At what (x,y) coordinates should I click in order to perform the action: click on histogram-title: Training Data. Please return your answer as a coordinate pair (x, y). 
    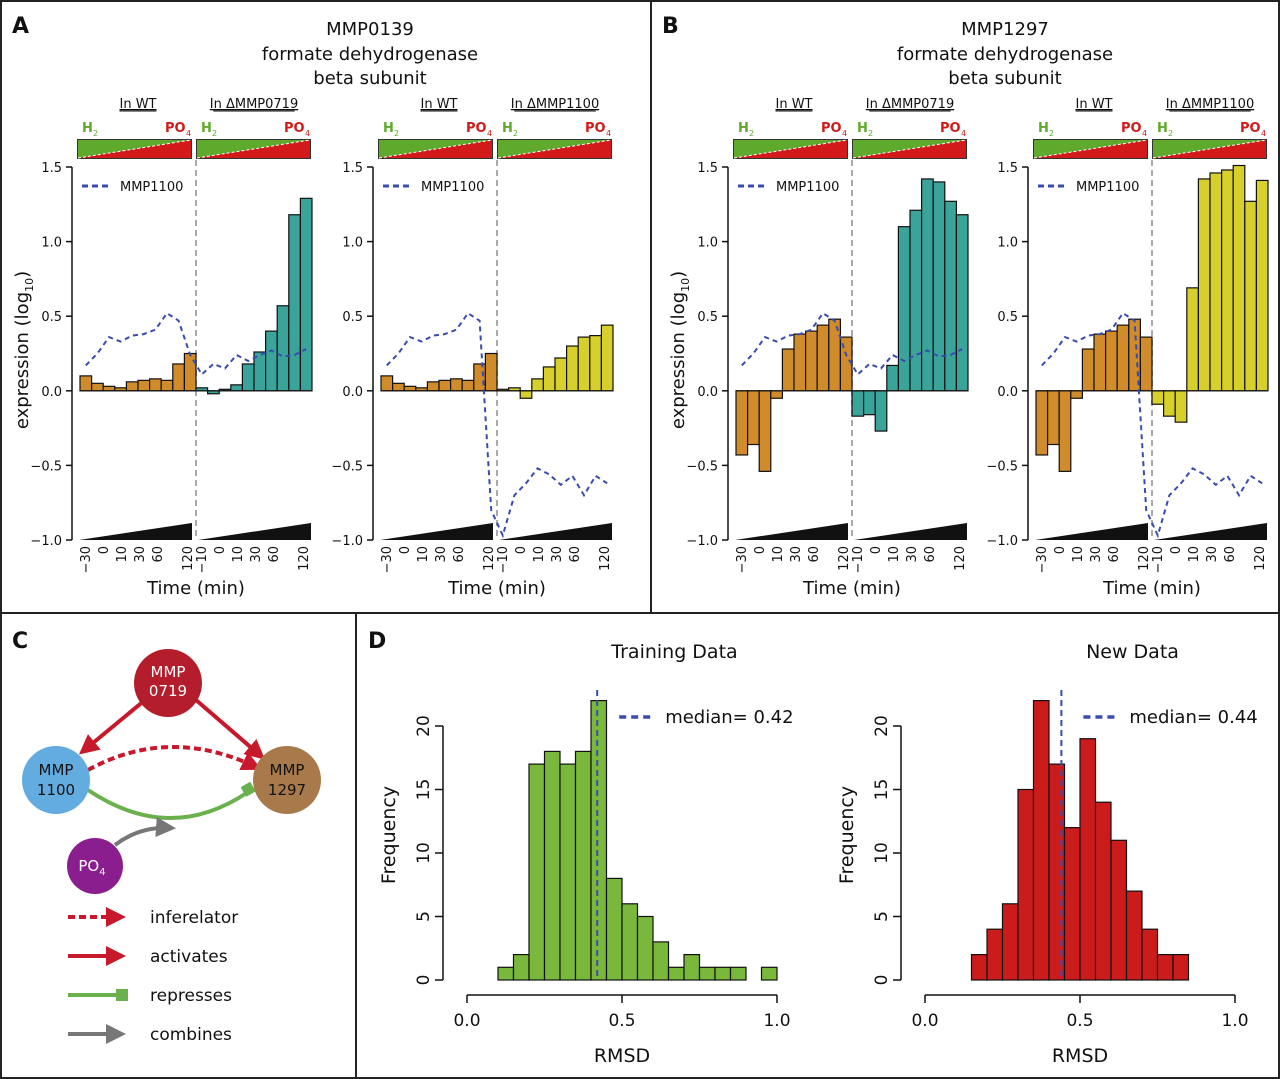
    Looking at the image, I should click on (673, 652).